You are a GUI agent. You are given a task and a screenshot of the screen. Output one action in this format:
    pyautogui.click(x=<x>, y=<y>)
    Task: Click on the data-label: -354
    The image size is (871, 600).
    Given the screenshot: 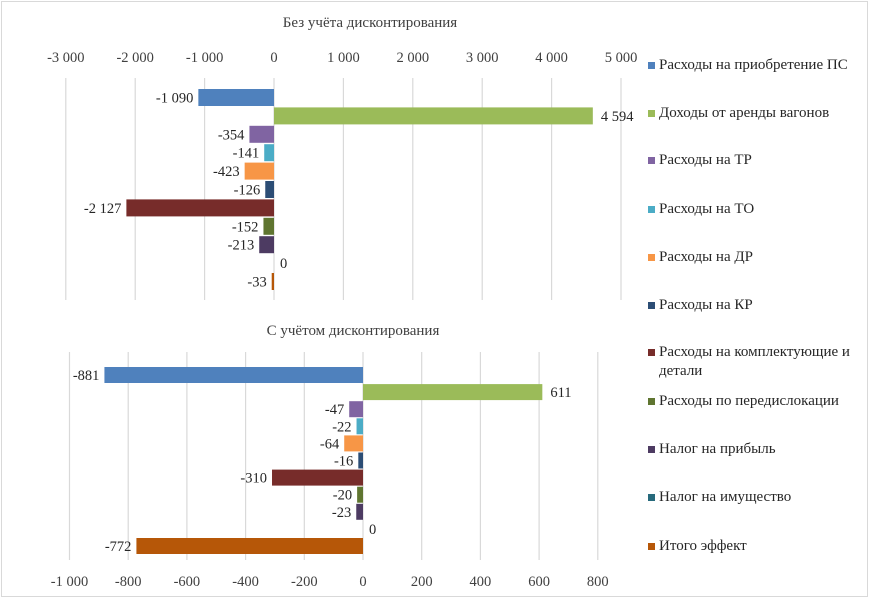 What is the action you would take?
    pyautogui.click(x=231, y=135)
    